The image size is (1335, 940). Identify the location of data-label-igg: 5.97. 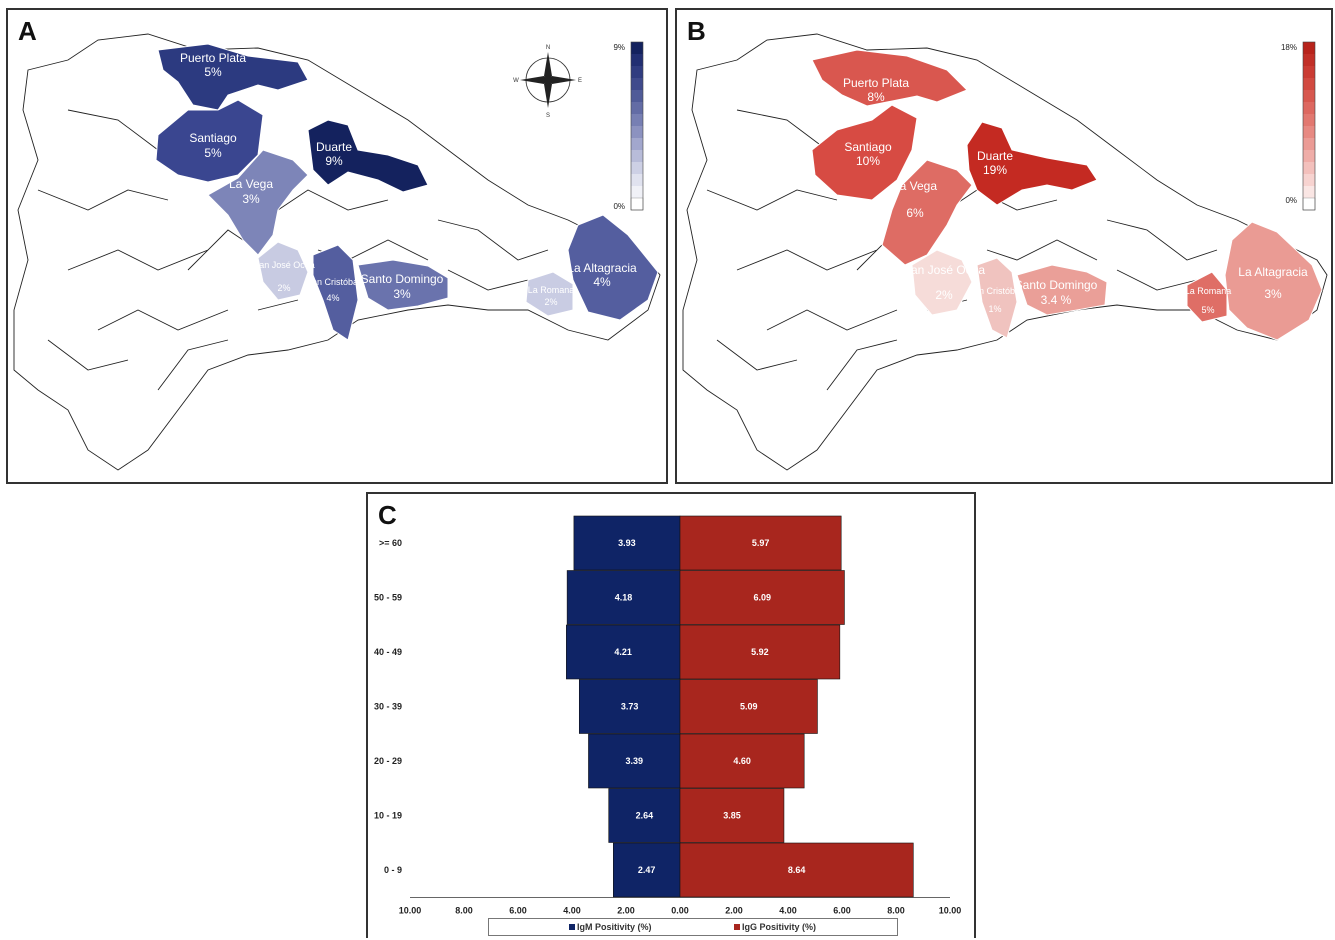
(761, 543).